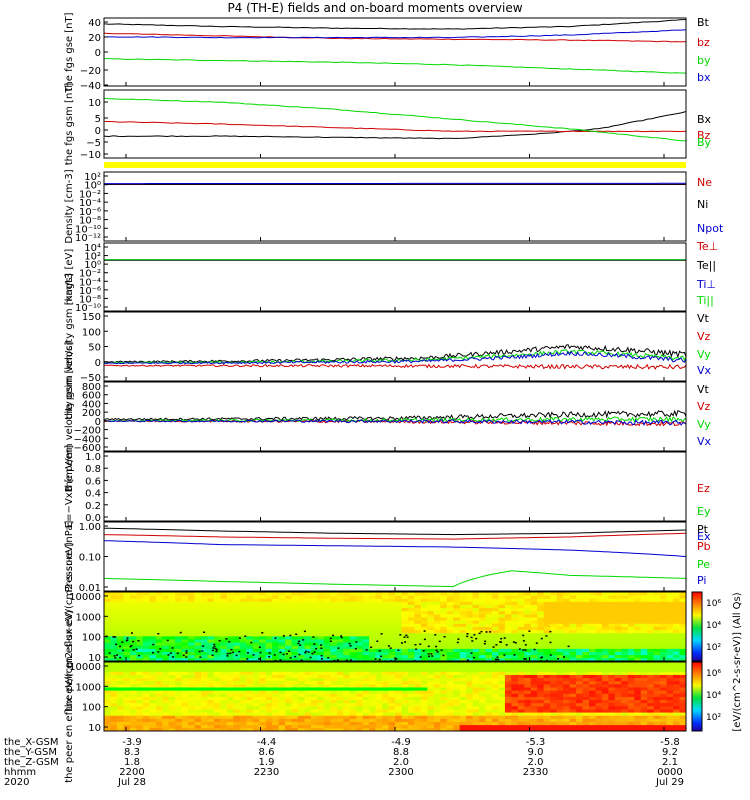 This screenshot has width=750, height=800. What do you see at coordinates (85, 597) in the screenshot?
I see `y-tick-label: 10000` at bounding box center [85, 597].